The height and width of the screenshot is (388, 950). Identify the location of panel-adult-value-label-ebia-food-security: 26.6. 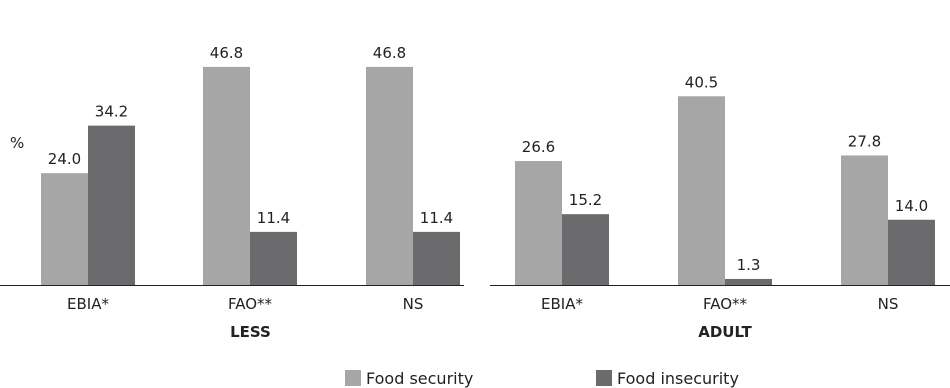
(538, 147).